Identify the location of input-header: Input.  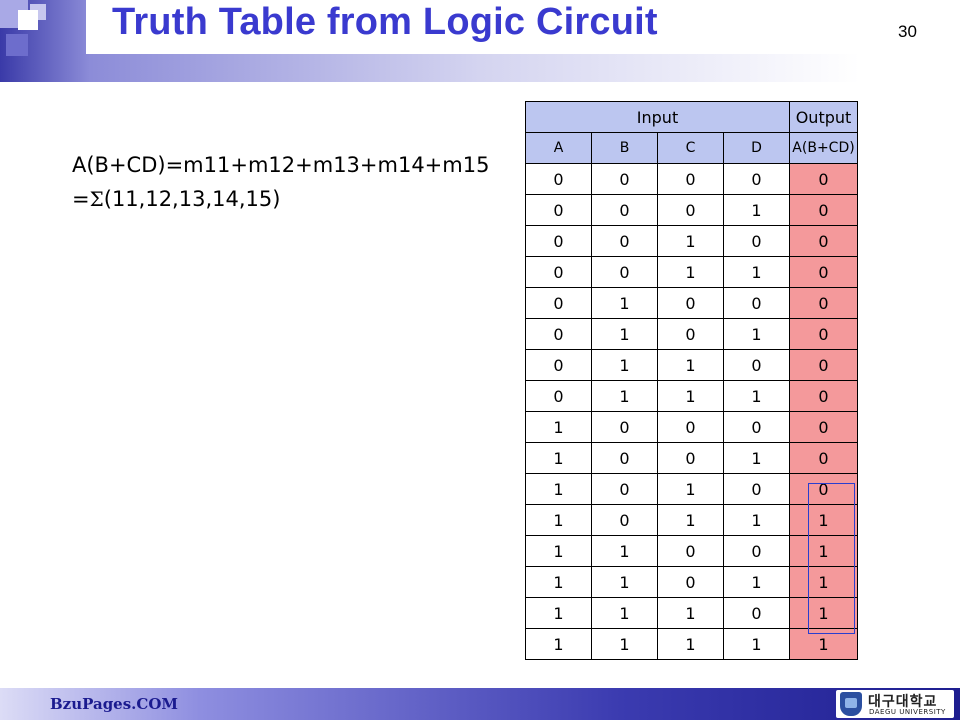
(657, 117).